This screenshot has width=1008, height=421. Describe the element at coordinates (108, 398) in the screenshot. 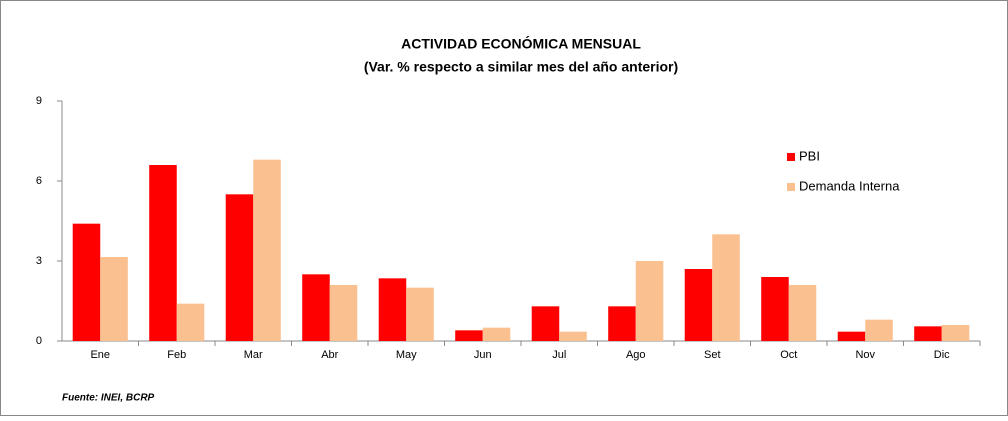

I see `source: Fuente: INEI, BCRP` at that location.